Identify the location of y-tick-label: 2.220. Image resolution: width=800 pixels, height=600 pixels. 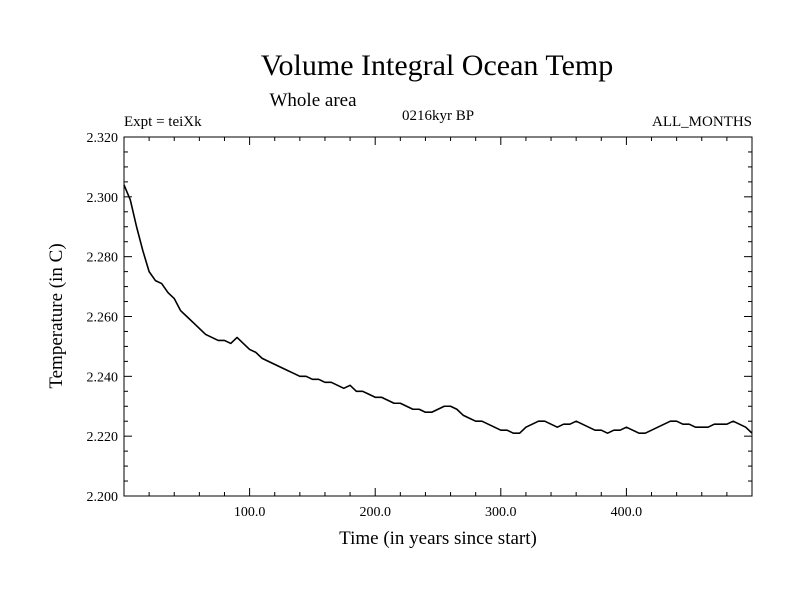
(103, 437).